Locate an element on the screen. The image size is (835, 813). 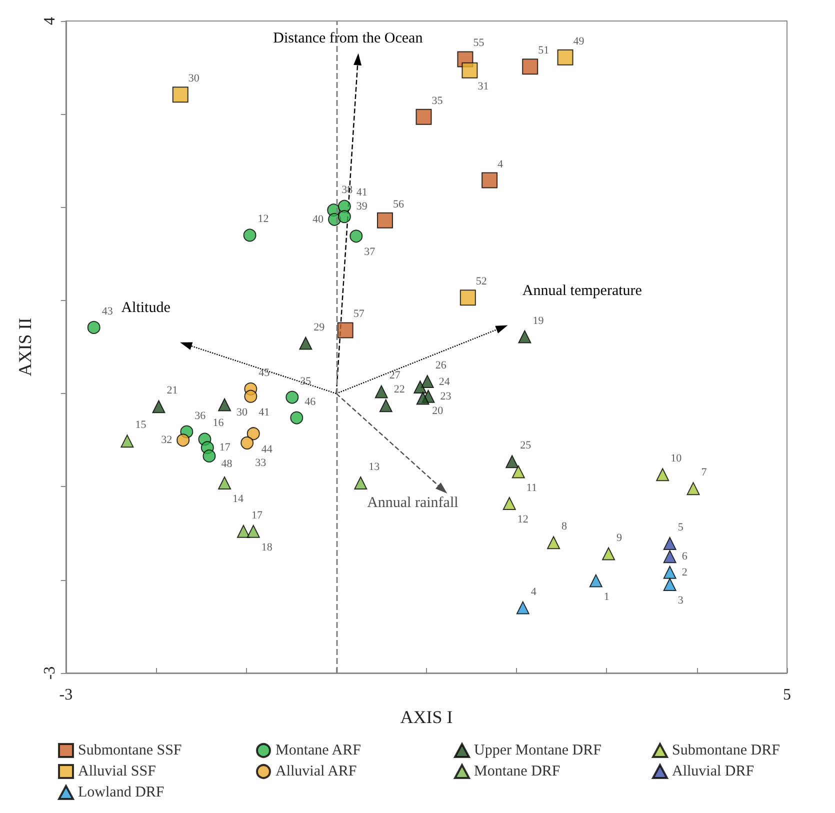
annotation: 37 is located at coordinates (370, 252).